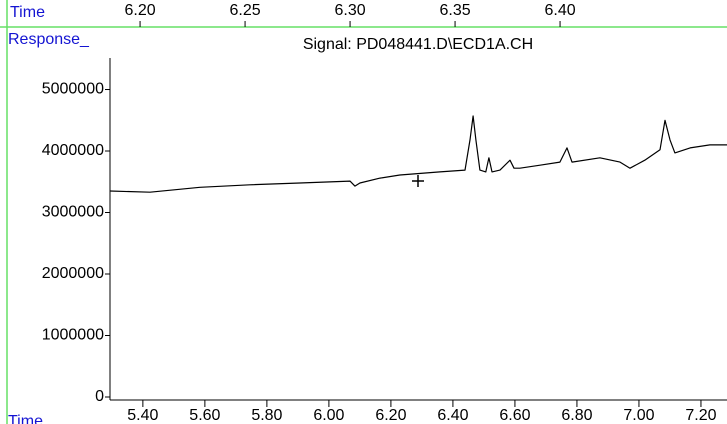 This screenshot has width=727, height=424. What do you see at coordinates (700, 415) in the screenshot?
I see `x-tick-label: 7.20` at bounding box center [700, 415].